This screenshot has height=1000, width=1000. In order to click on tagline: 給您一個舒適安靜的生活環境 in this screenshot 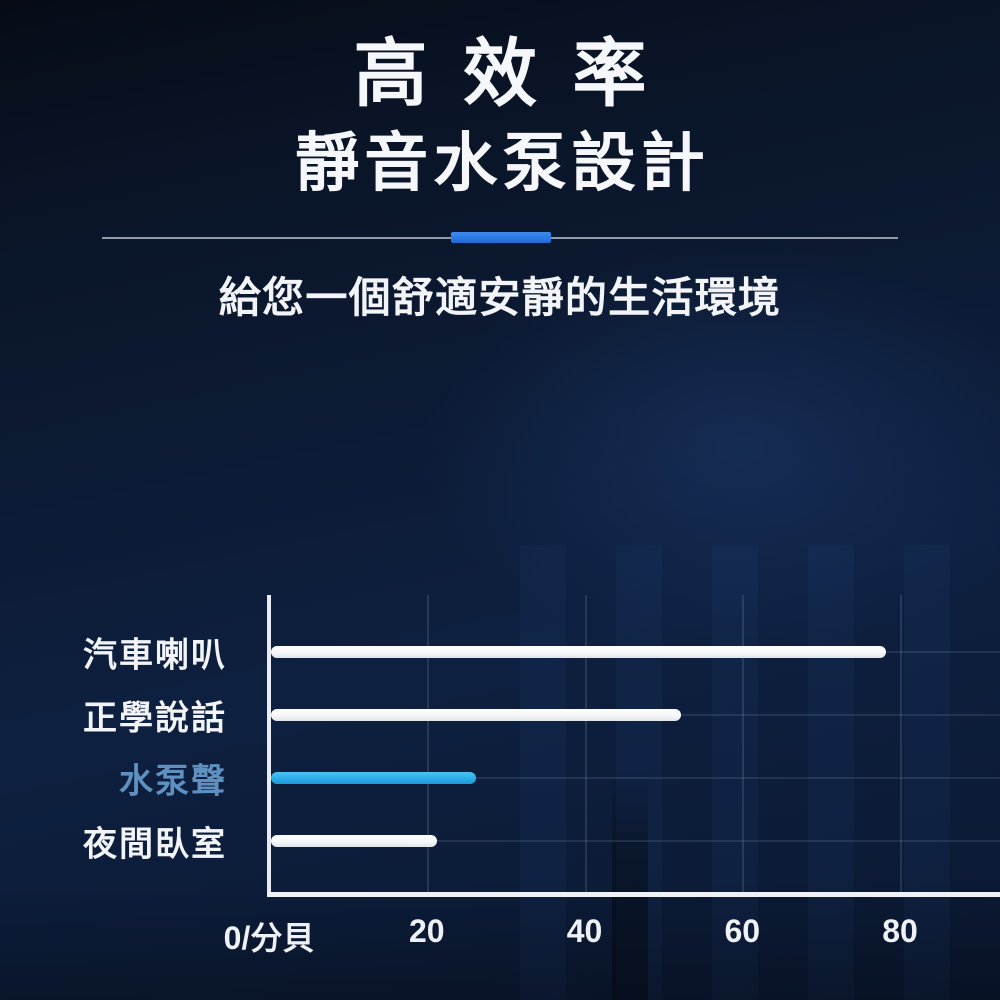, I will do `click(500, 297)`.